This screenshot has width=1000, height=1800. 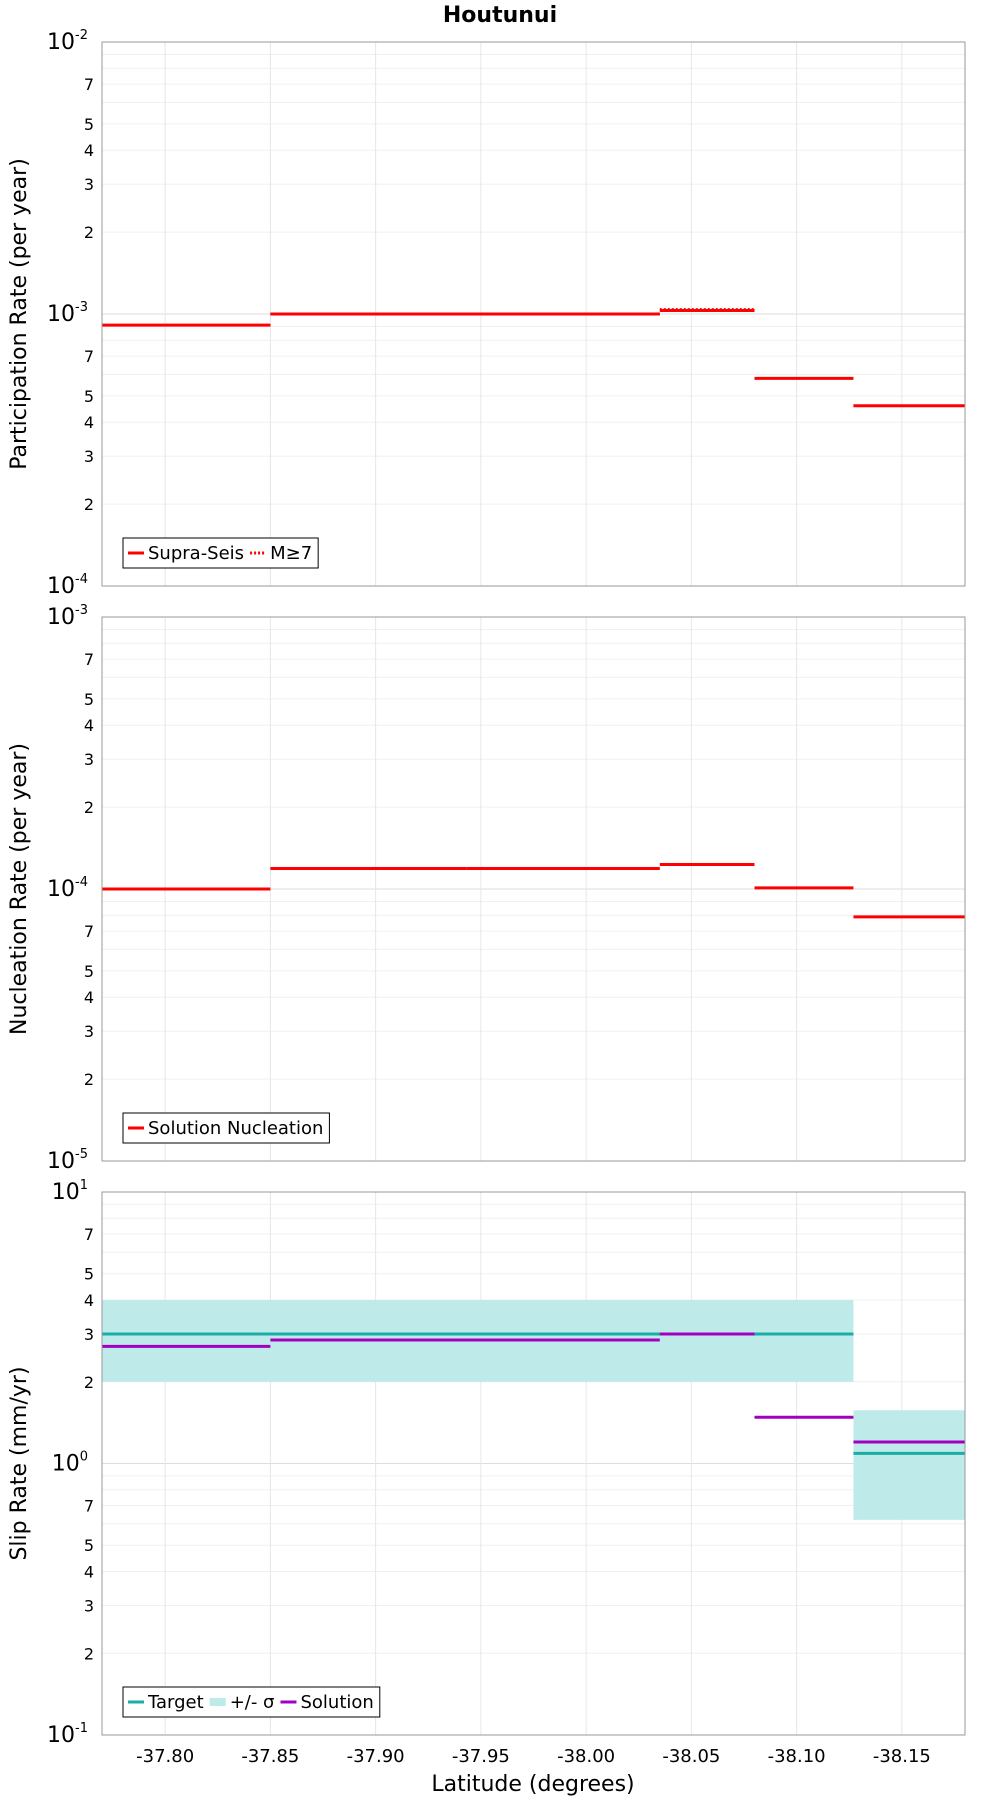 What do you see at coordinates (376, 1756) in the screenshot?
I see `x-tick-label: -37.90` at bounding box center [376, 1756].